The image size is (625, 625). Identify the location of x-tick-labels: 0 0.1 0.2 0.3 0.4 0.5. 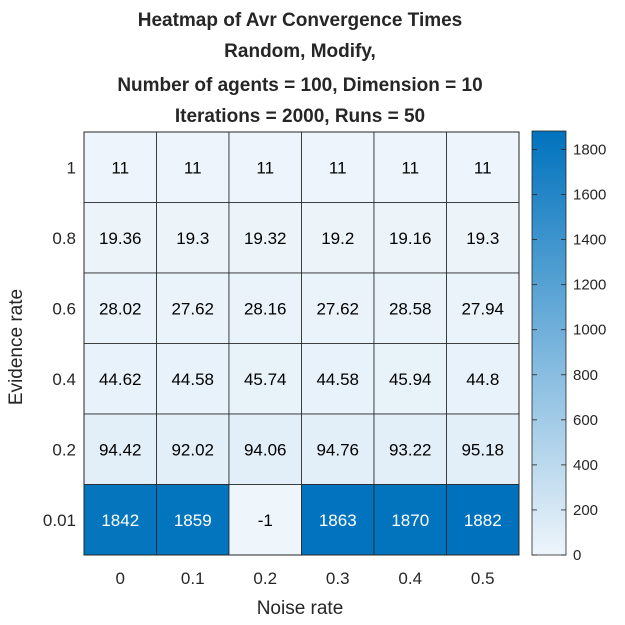
(305, 578).